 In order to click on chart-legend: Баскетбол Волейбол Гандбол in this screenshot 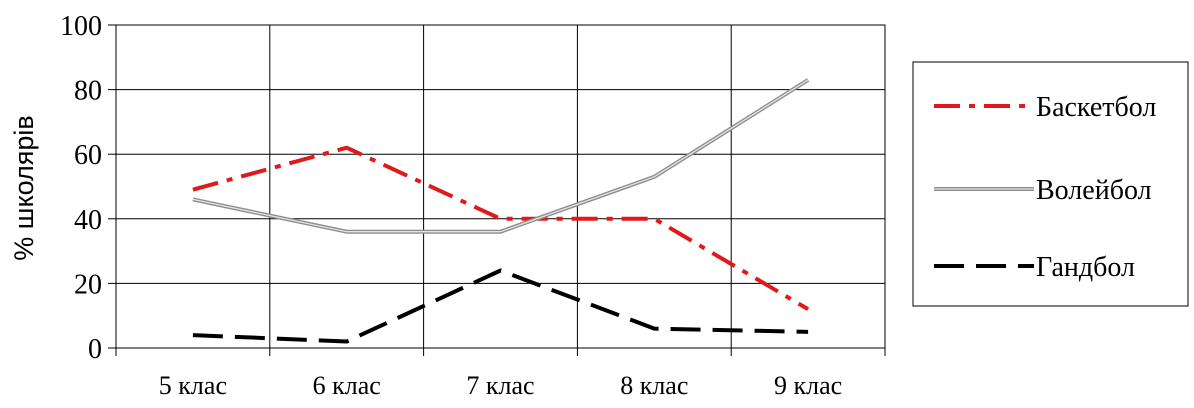, I will do `click(1050, 184)`.